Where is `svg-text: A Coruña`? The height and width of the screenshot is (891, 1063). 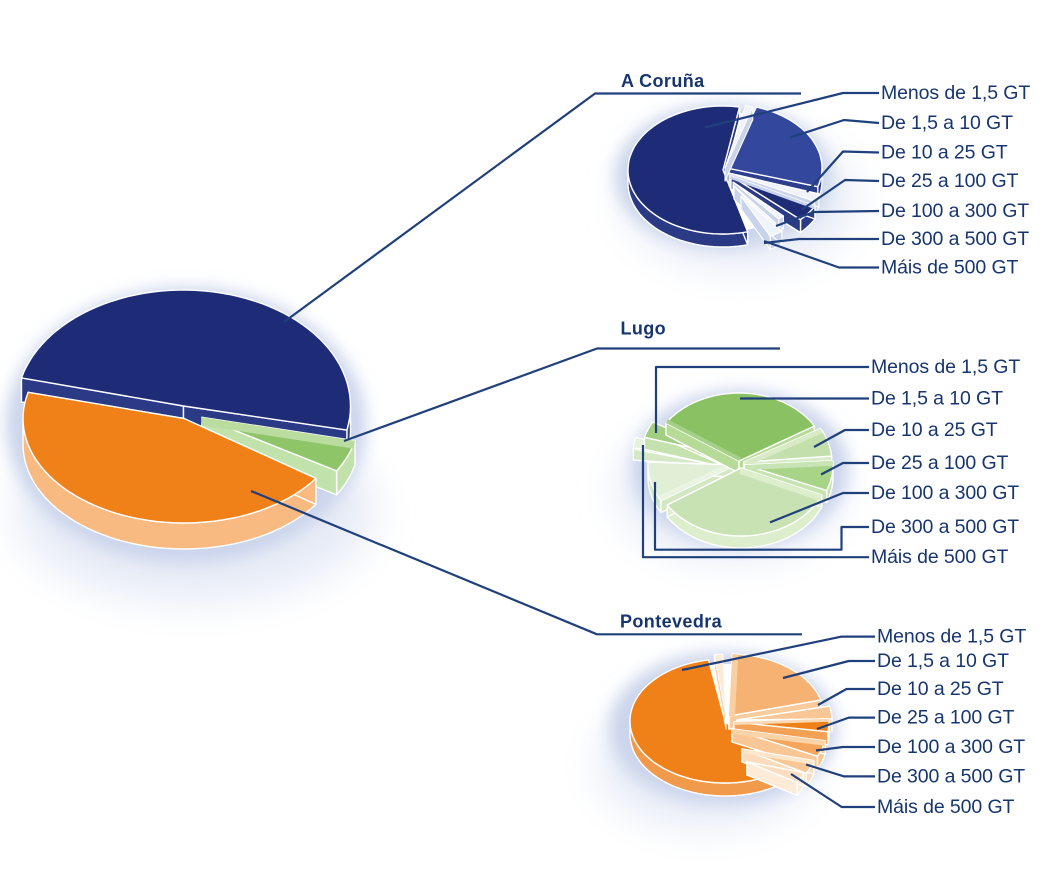 svg-text: A Coruña is located at coordinates (663, 81).